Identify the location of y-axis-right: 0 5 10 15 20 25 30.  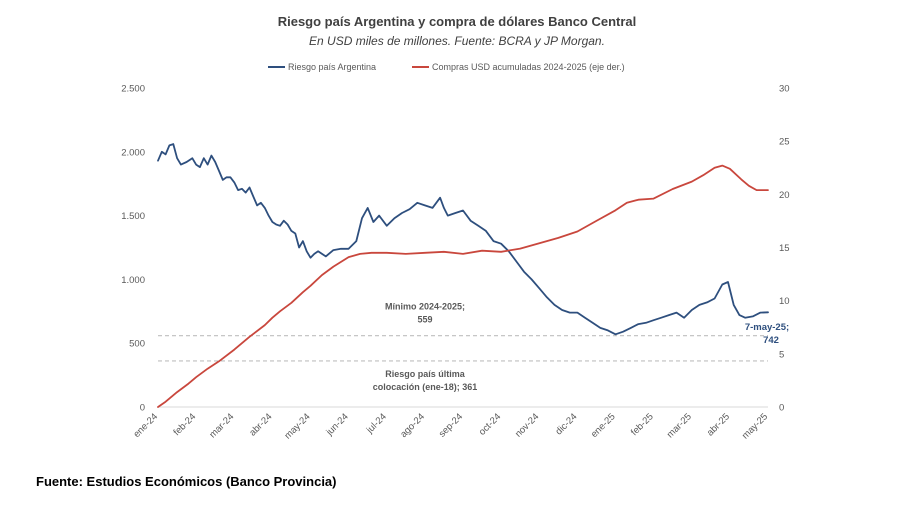
(784, 249).